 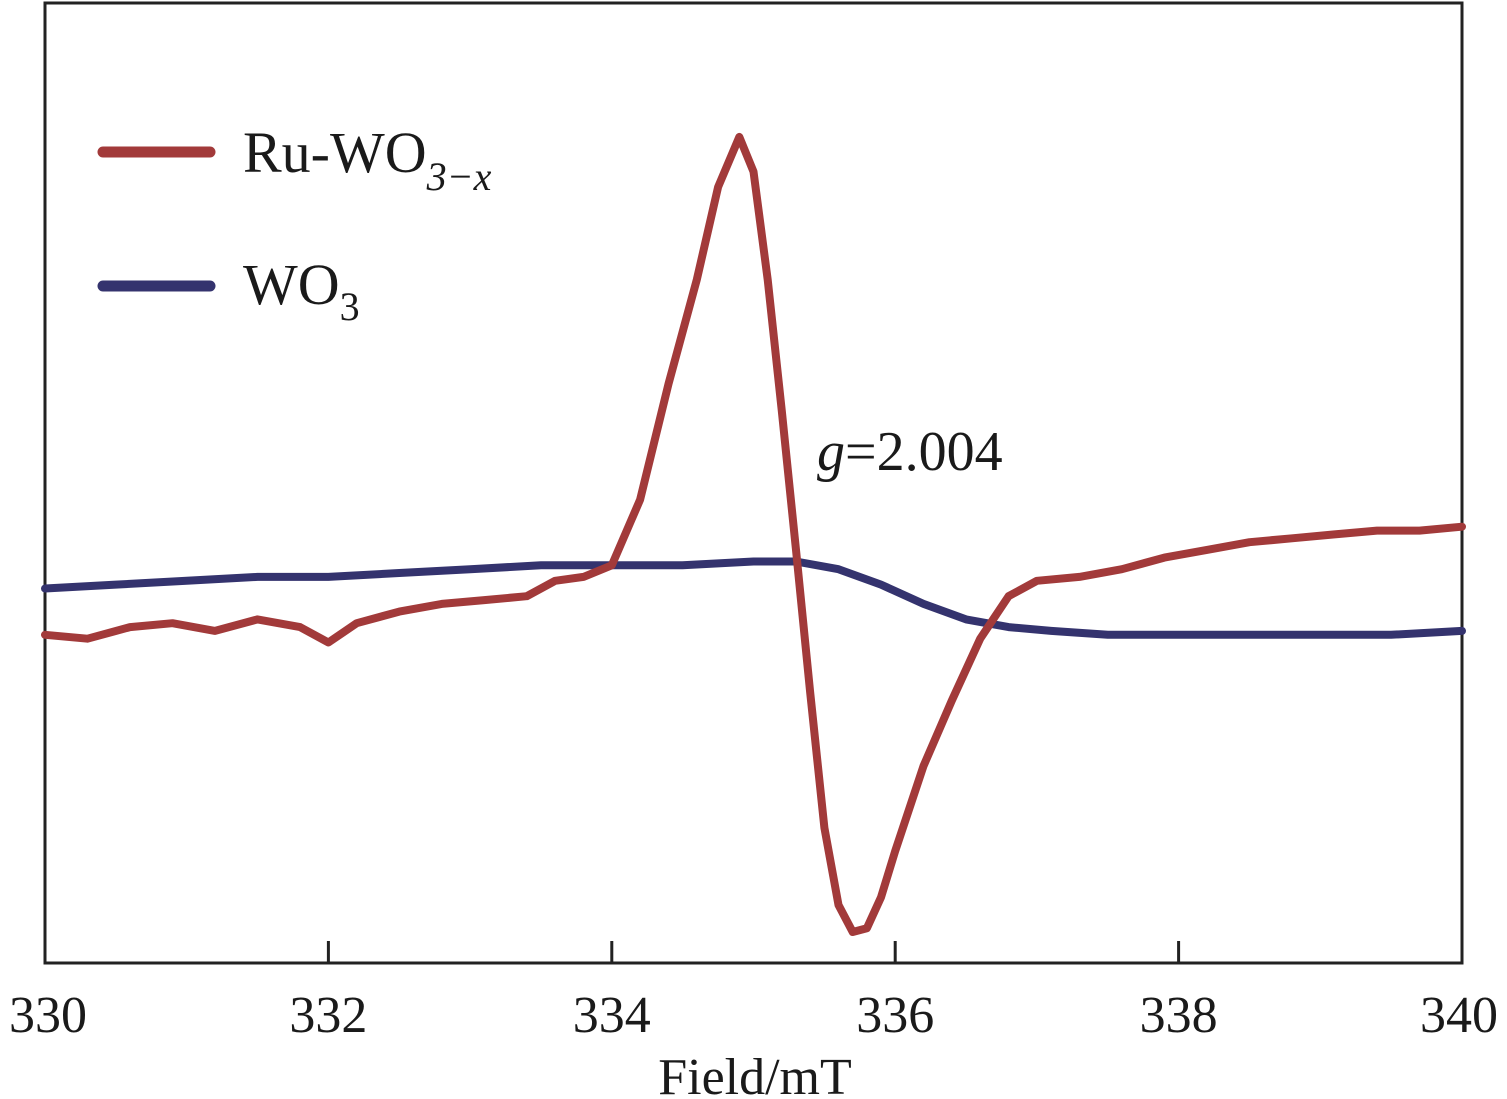 I want to click on legend-label-wo3: WO3, so click(x=301, y=290).